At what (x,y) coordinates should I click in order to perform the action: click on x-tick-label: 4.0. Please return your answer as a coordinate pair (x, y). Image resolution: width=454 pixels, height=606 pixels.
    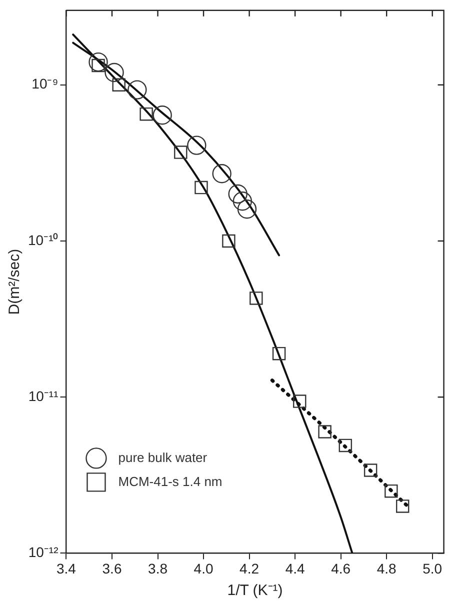
    Looking at the image, I should click on (204, 568).